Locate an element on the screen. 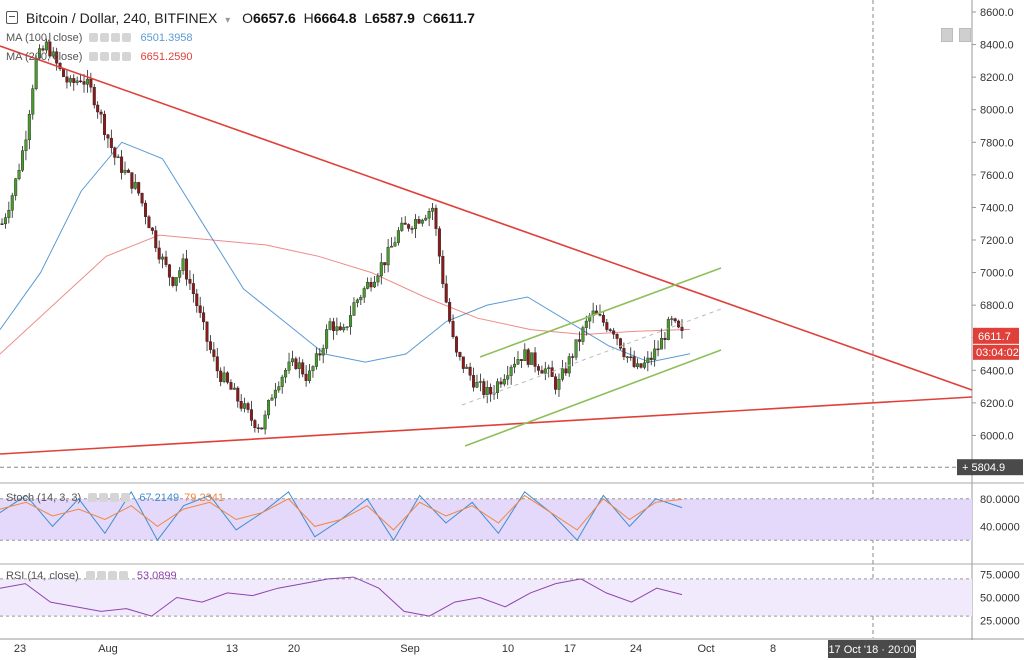 The image size is (1024, 660). price-tick-label: 8400.0 is located at coordinates (997, 46).